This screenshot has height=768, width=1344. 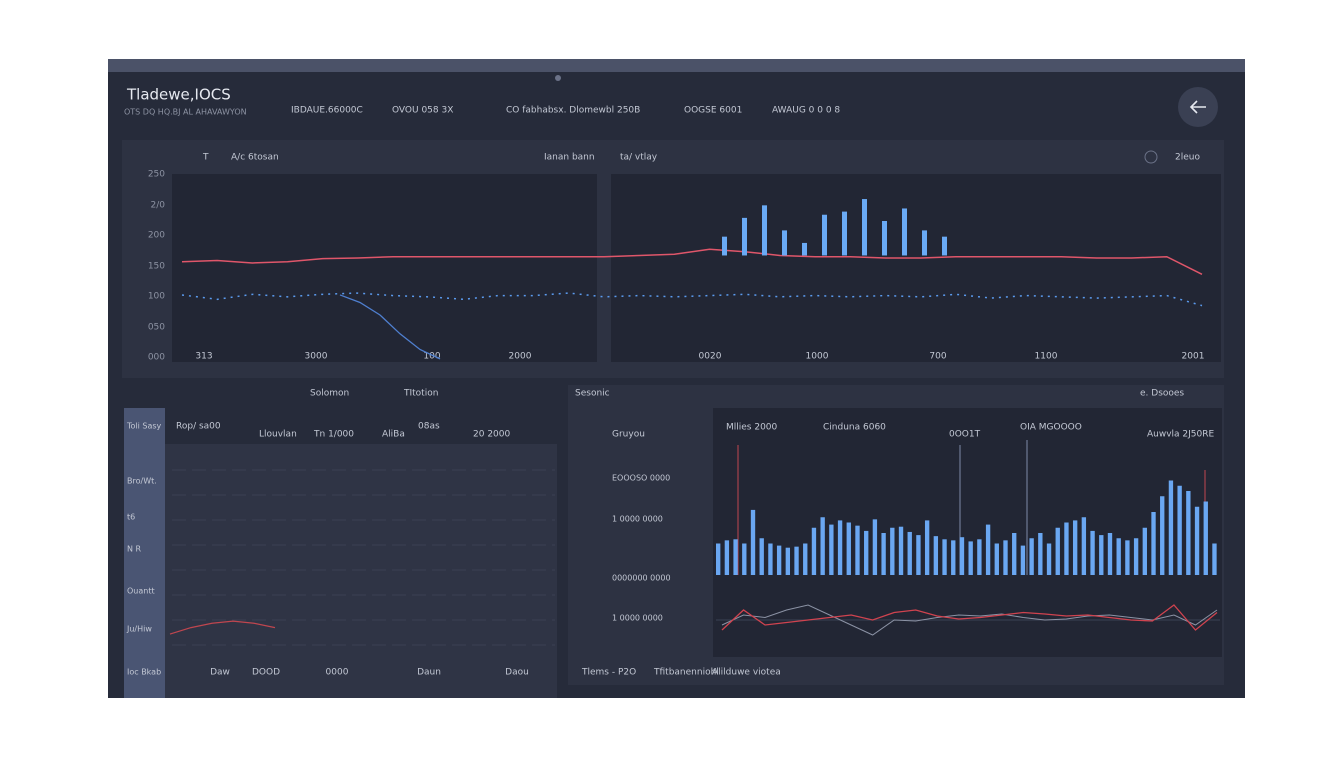 What do you see at coordinates (517, 673) in the screenshot?
I see `x-label: Daou` at bounding box center [517, 673].